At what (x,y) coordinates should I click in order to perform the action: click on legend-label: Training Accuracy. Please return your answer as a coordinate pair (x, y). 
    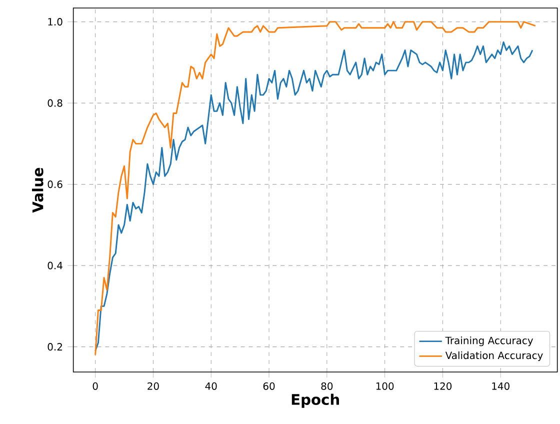
    Looking at the image, I should click on (489, 341).